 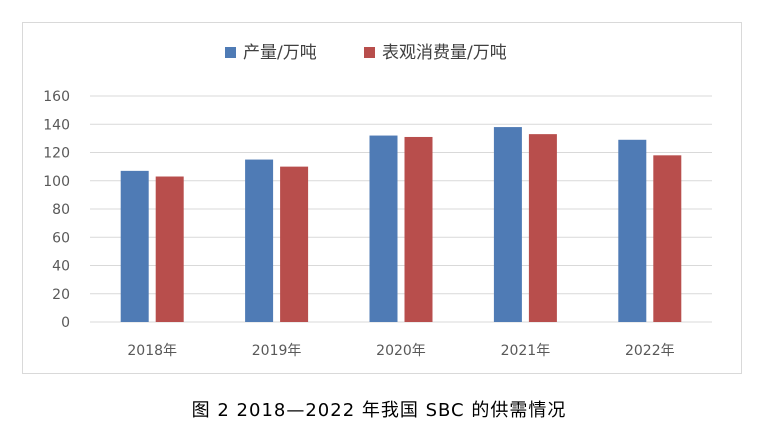 I want to click on y-tick-label: 0, so click(x=65, y=323).